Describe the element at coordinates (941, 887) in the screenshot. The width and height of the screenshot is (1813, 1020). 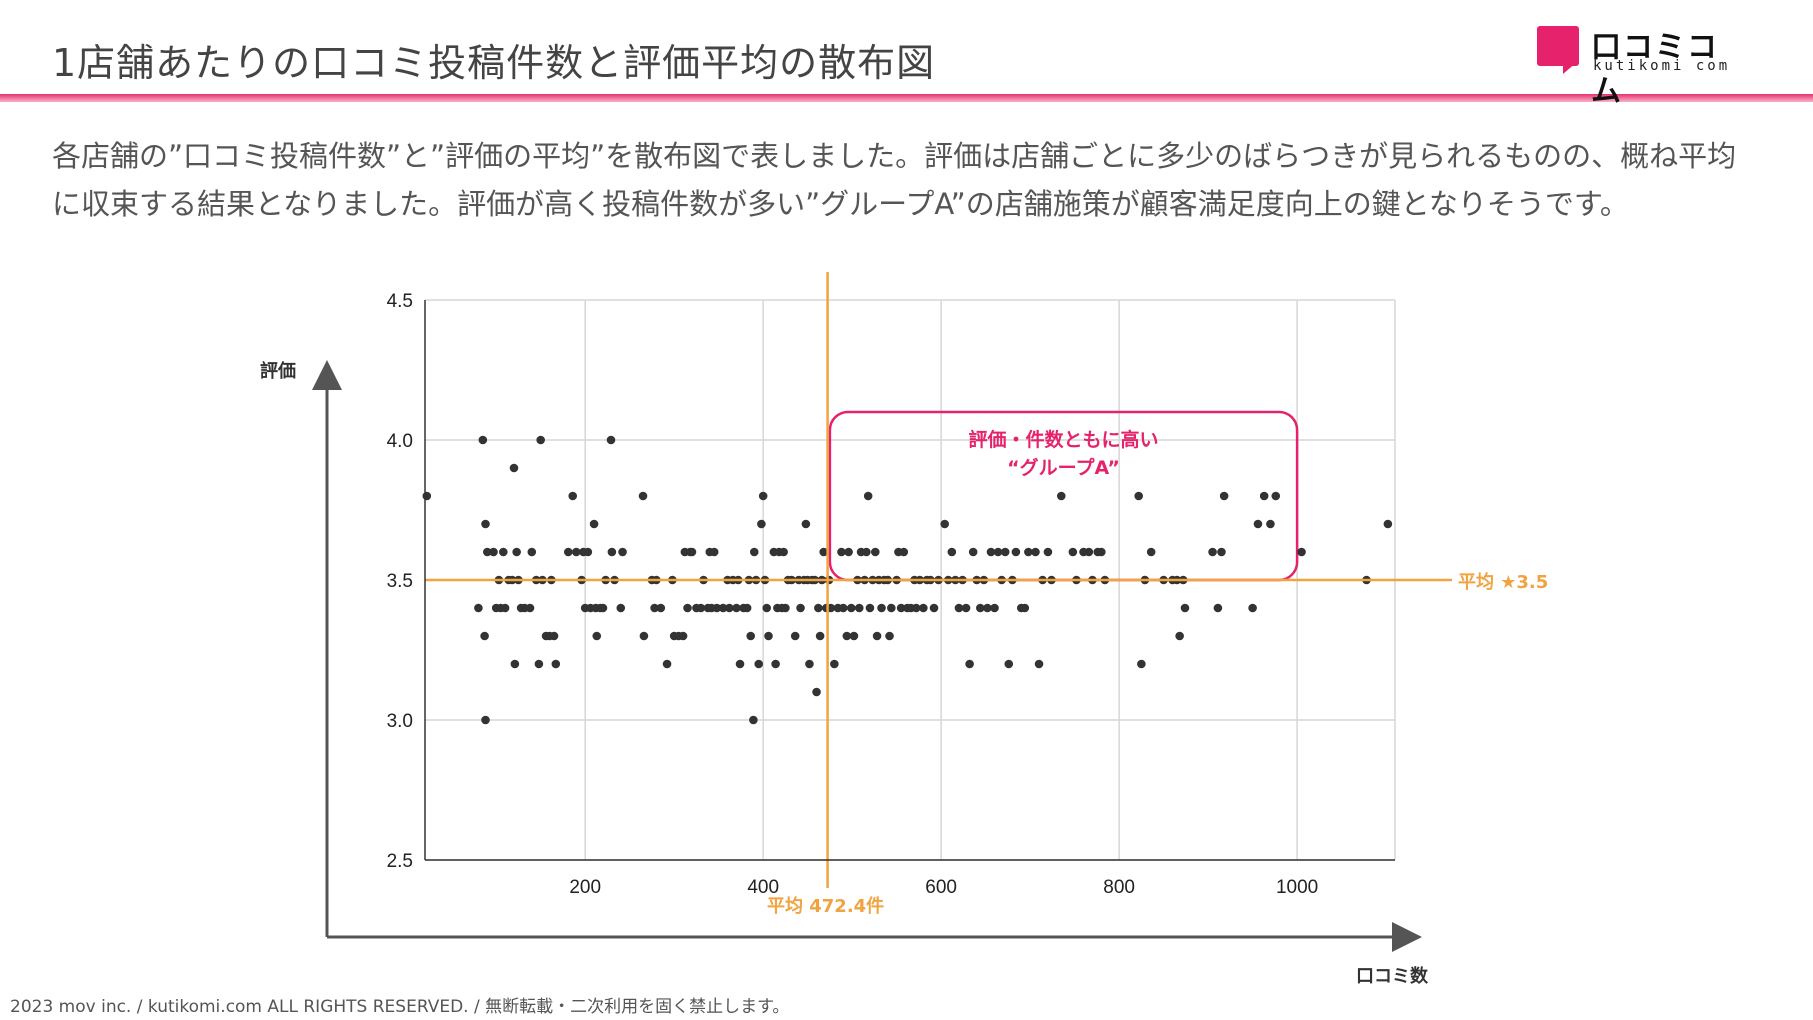
I see `x-tick-label: 600` at that location.